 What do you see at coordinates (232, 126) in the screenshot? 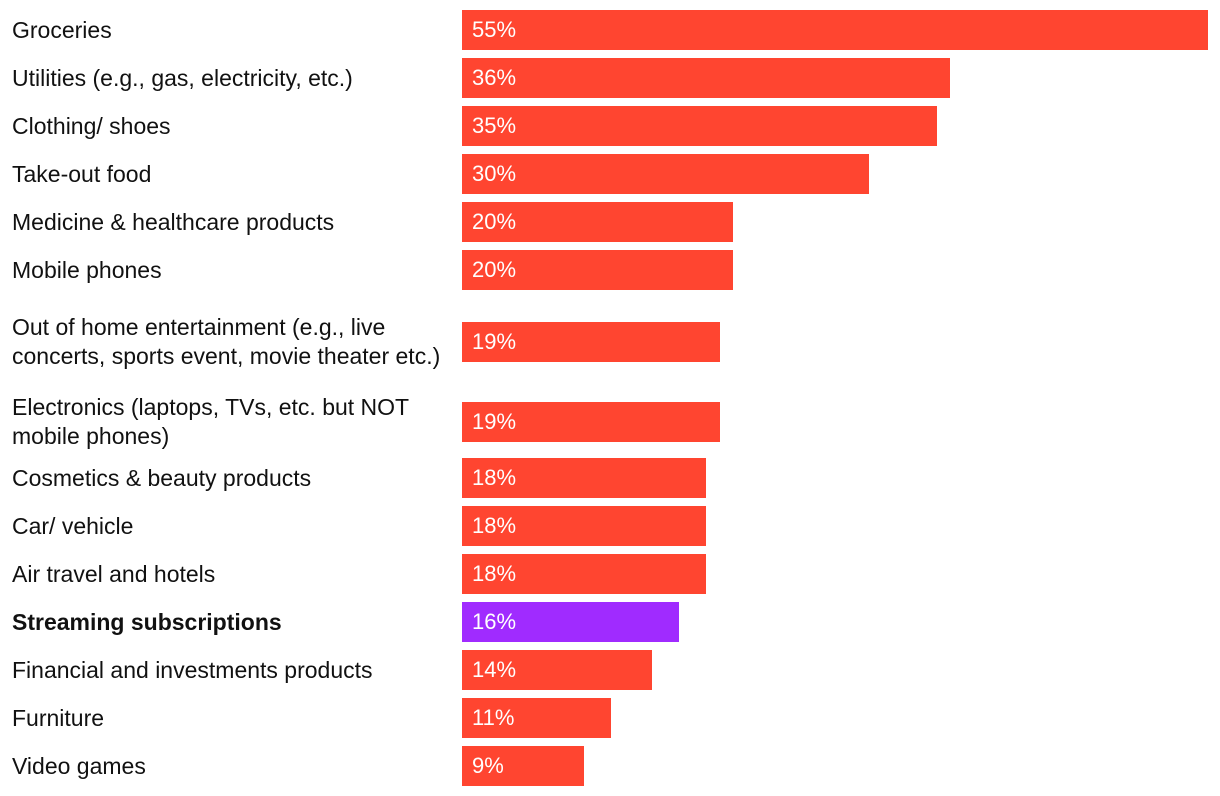
I see `category-label: Clothing/ shoes` at bounding box center [232, 126].